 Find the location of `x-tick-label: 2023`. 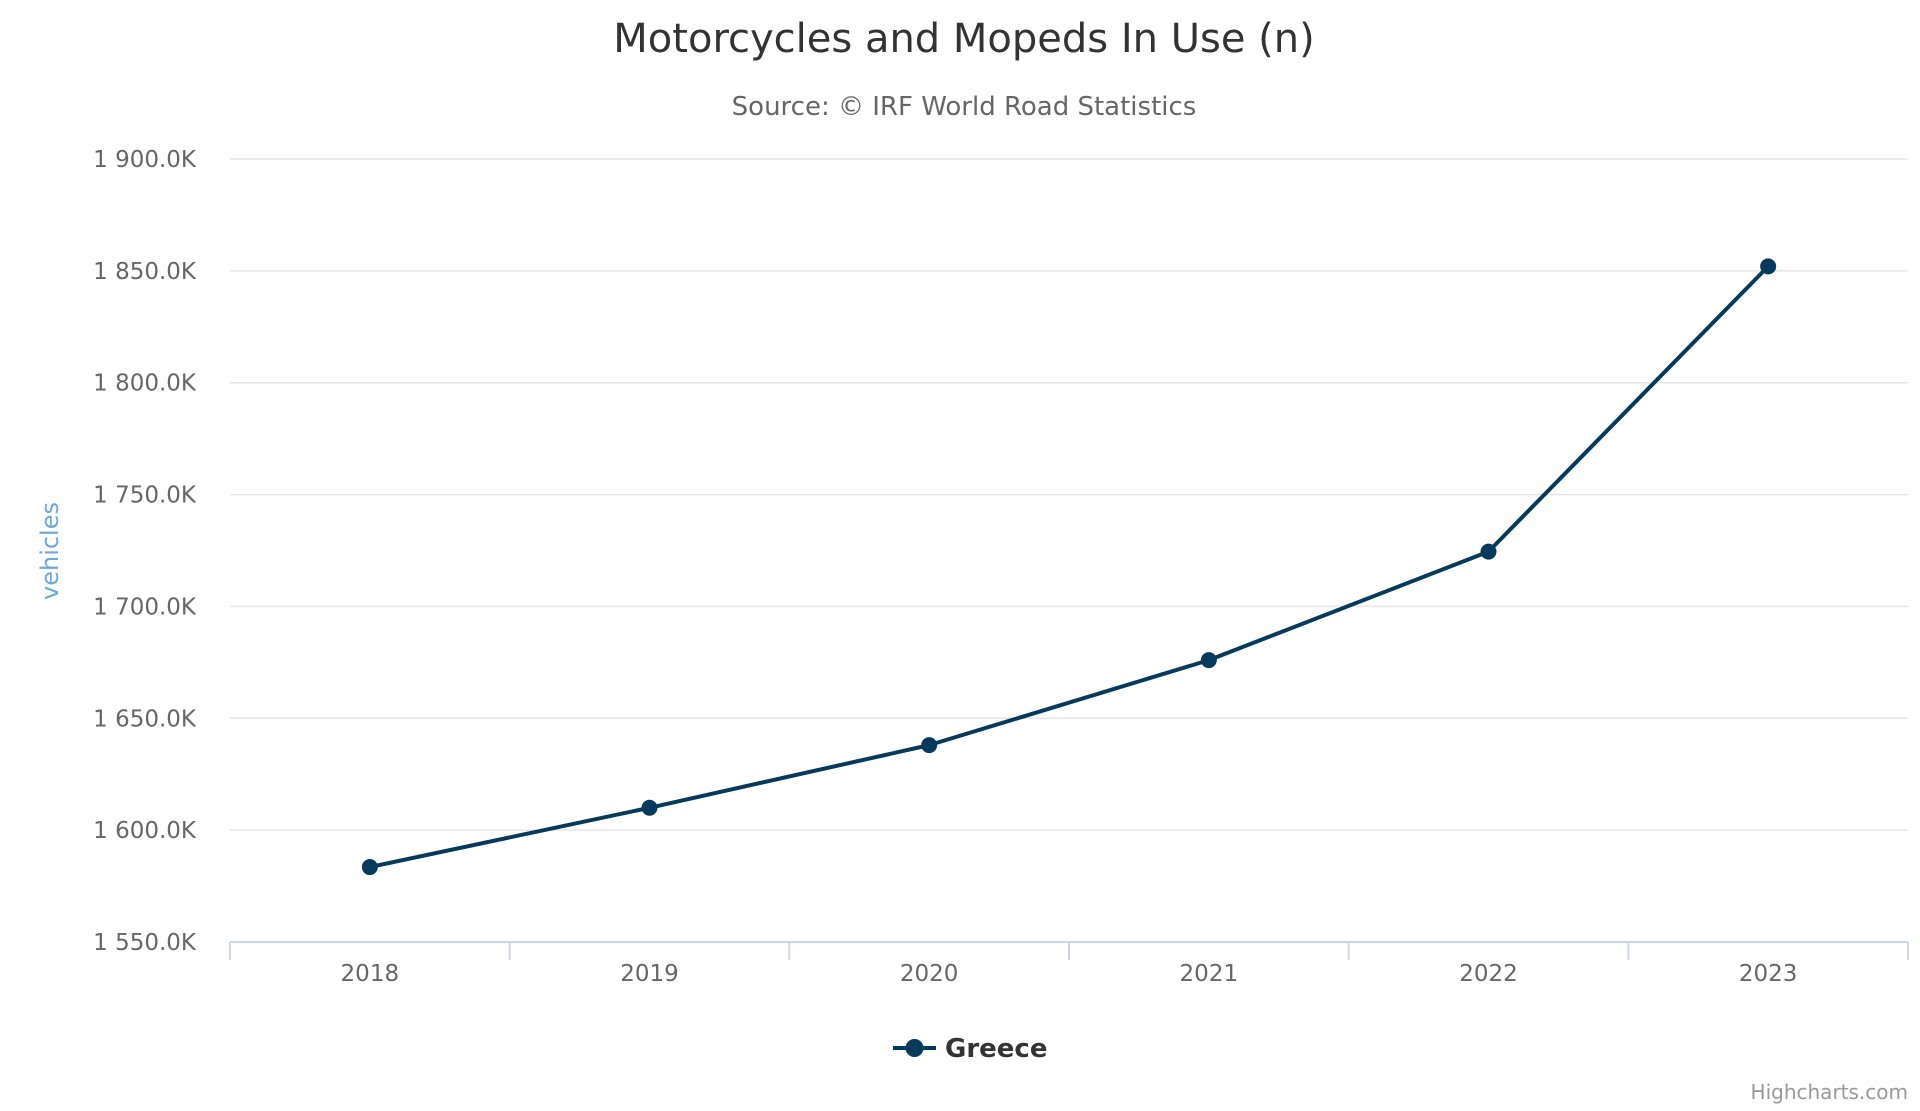

x-tick-label: 2023 is located at coordinates (1768, 974).